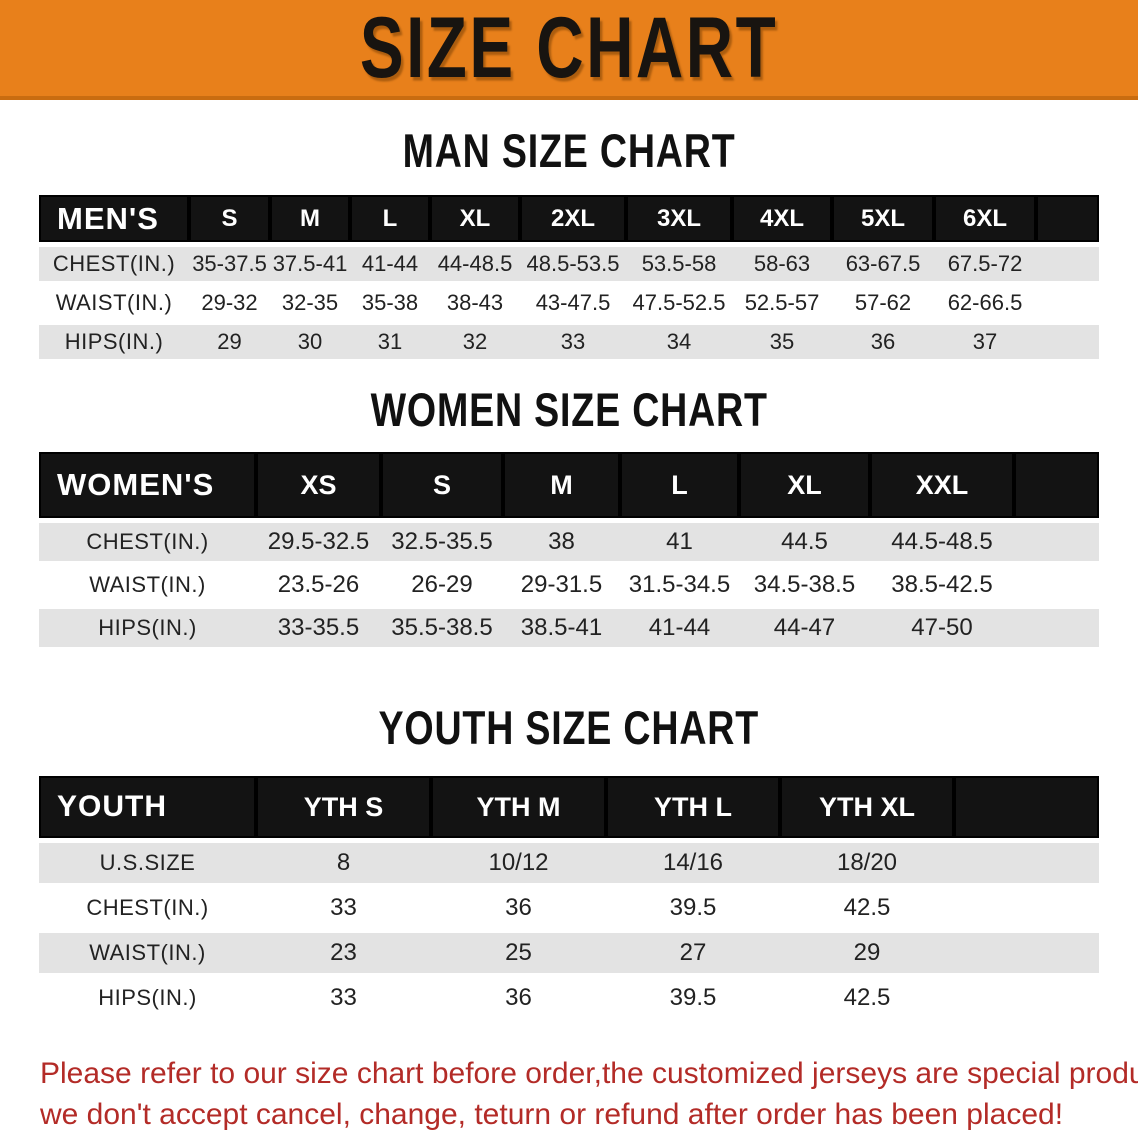 Image resolution: width=1138 pixels, height=1135 pixels. What do you see at coordinates (804, 485) in the screenshot?
I see `women-size-header-4: XL` at bounding box center [804, 485].